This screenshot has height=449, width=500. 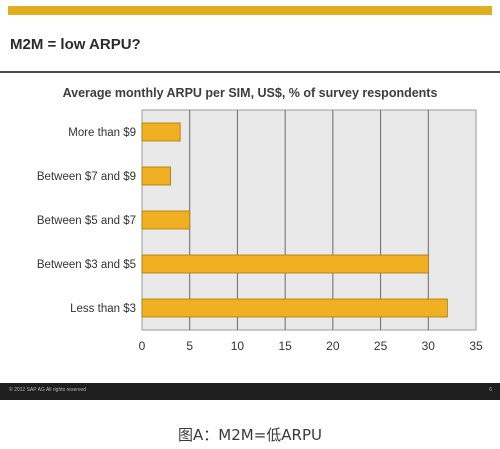 I want to click on slide-footer: © 2012 SAP AG All rights reserved 6, so click(x=250, y=391).